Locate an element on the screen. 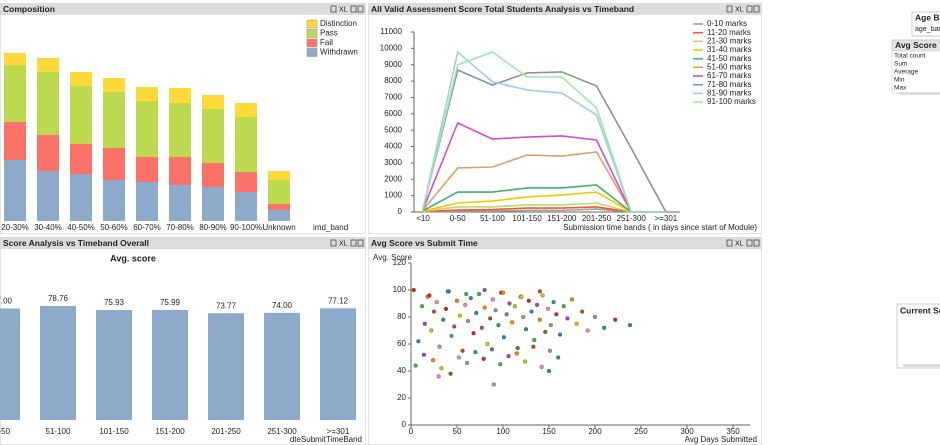 The image size is (940, 445). legend-label: 81-90 marks is located at coordinates (729, 92).